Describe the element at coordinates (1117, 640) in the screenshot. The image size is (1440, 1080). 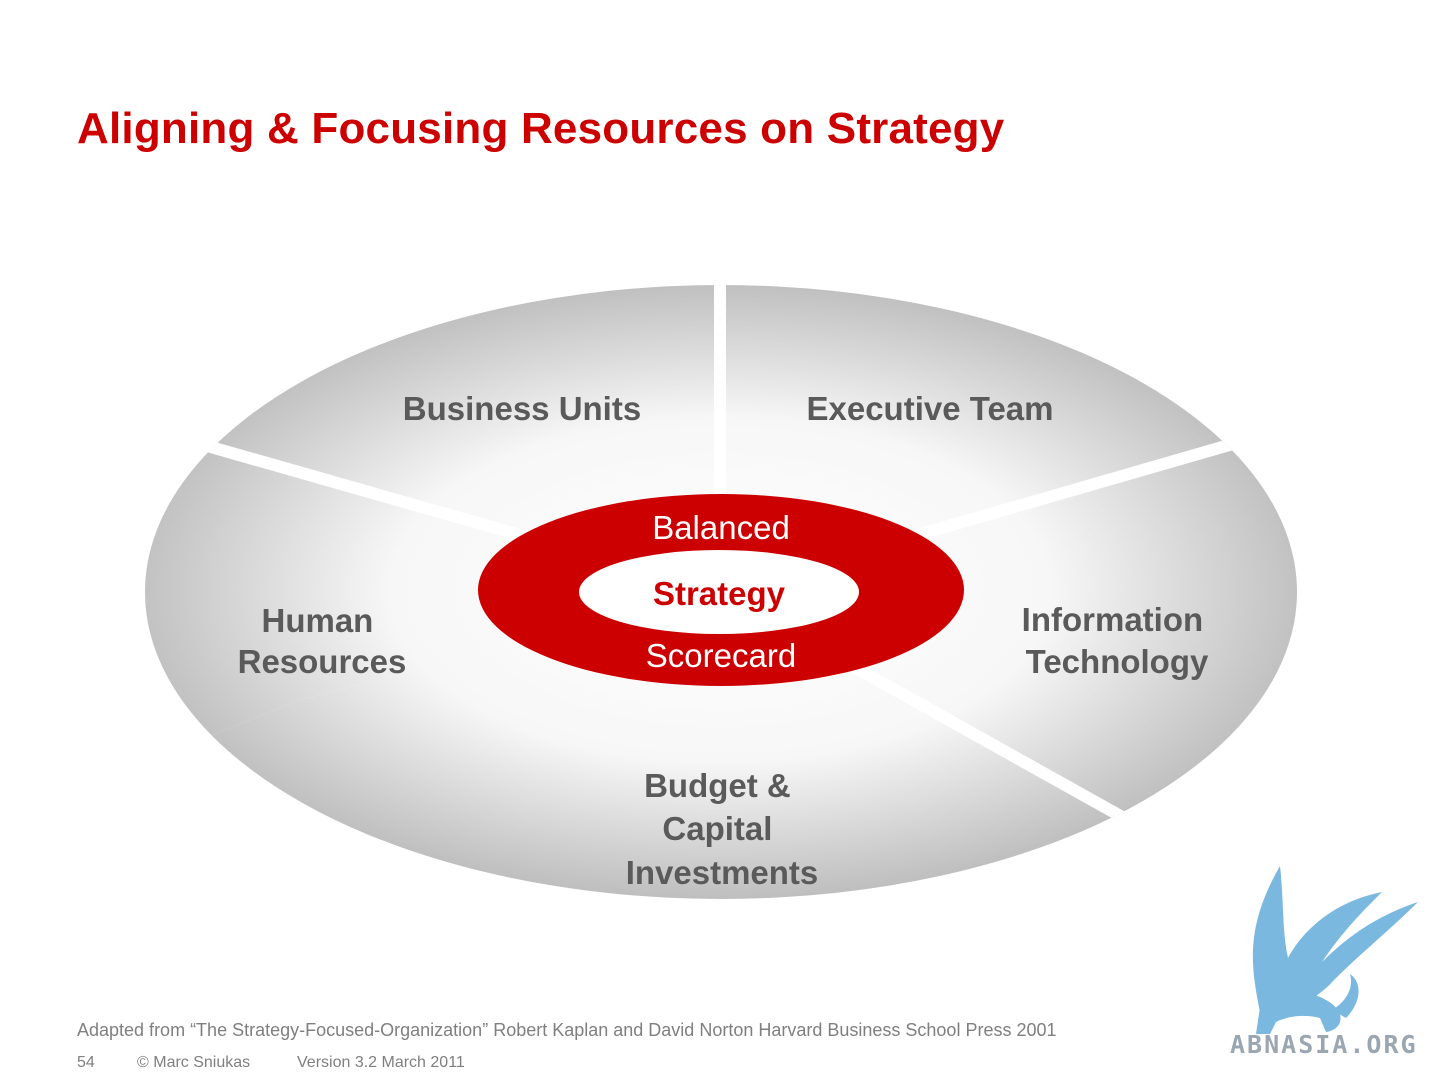
I see `segment-label-information-technology: Information Technology` at that location.